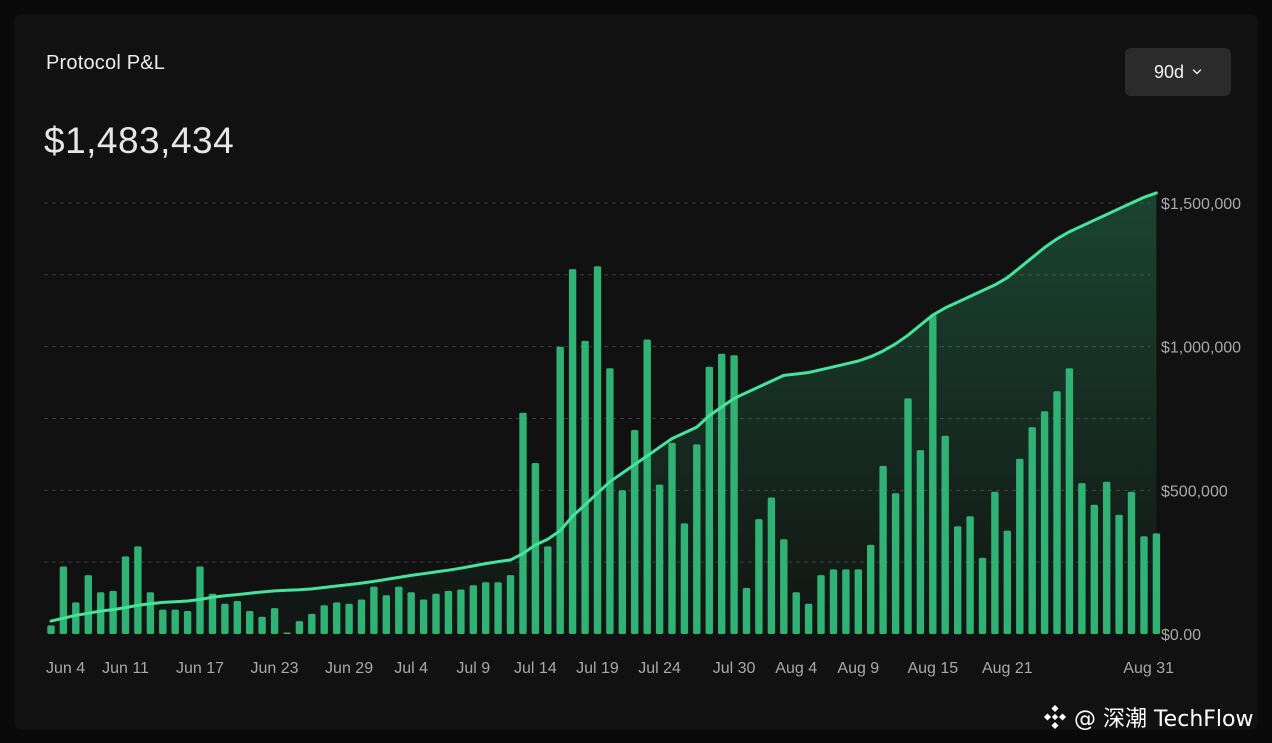 The height and width of the screenshot is (743, 1272). Describe the element at coordinates (200, 668) in the screenshot. I see `x-tick-label: Jun 17` at that location.